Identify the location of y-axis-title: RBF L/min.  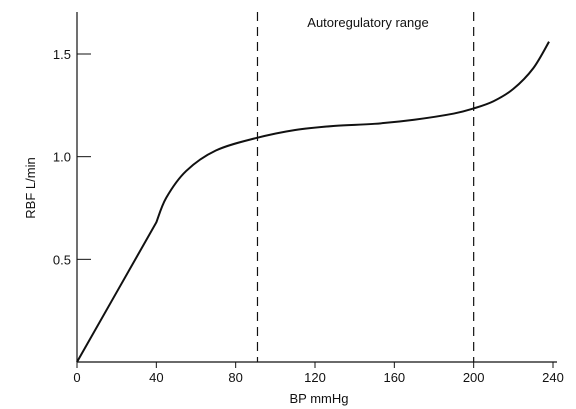
(30, 187).